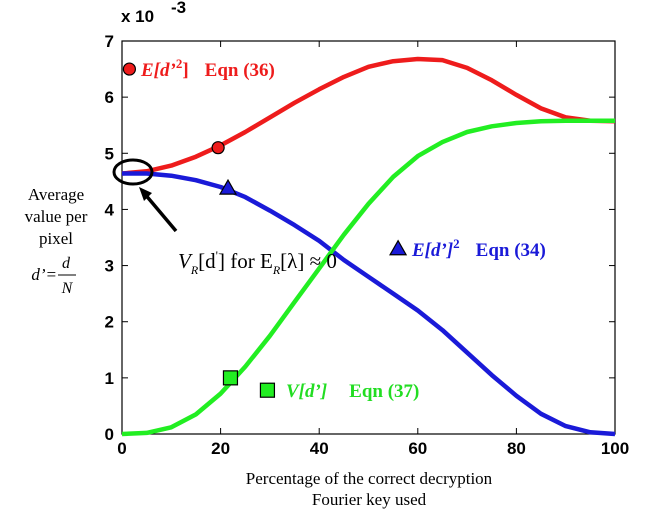 Image resolution: width=647 pixels, height=512 pixels. I want to click on label-e-d2-eqn: Eqn (36), so click(240, 70).